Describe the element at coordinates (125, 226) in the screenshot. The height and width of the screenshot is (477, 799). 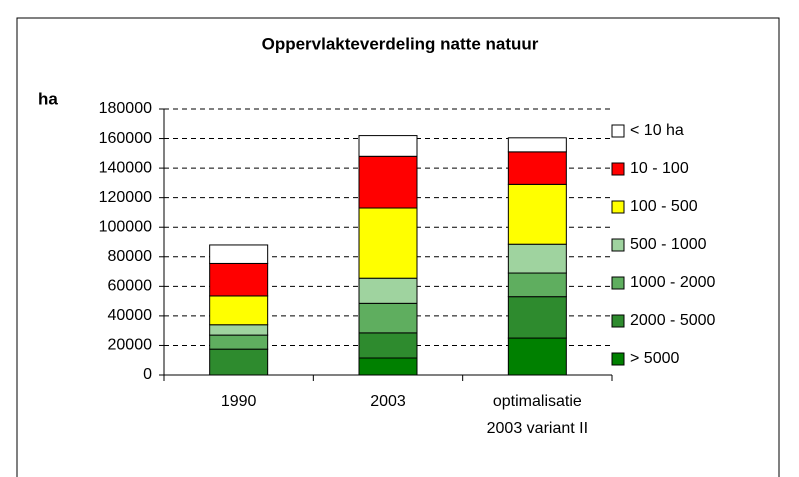
I see `y-tick-label: 100000` at that location.